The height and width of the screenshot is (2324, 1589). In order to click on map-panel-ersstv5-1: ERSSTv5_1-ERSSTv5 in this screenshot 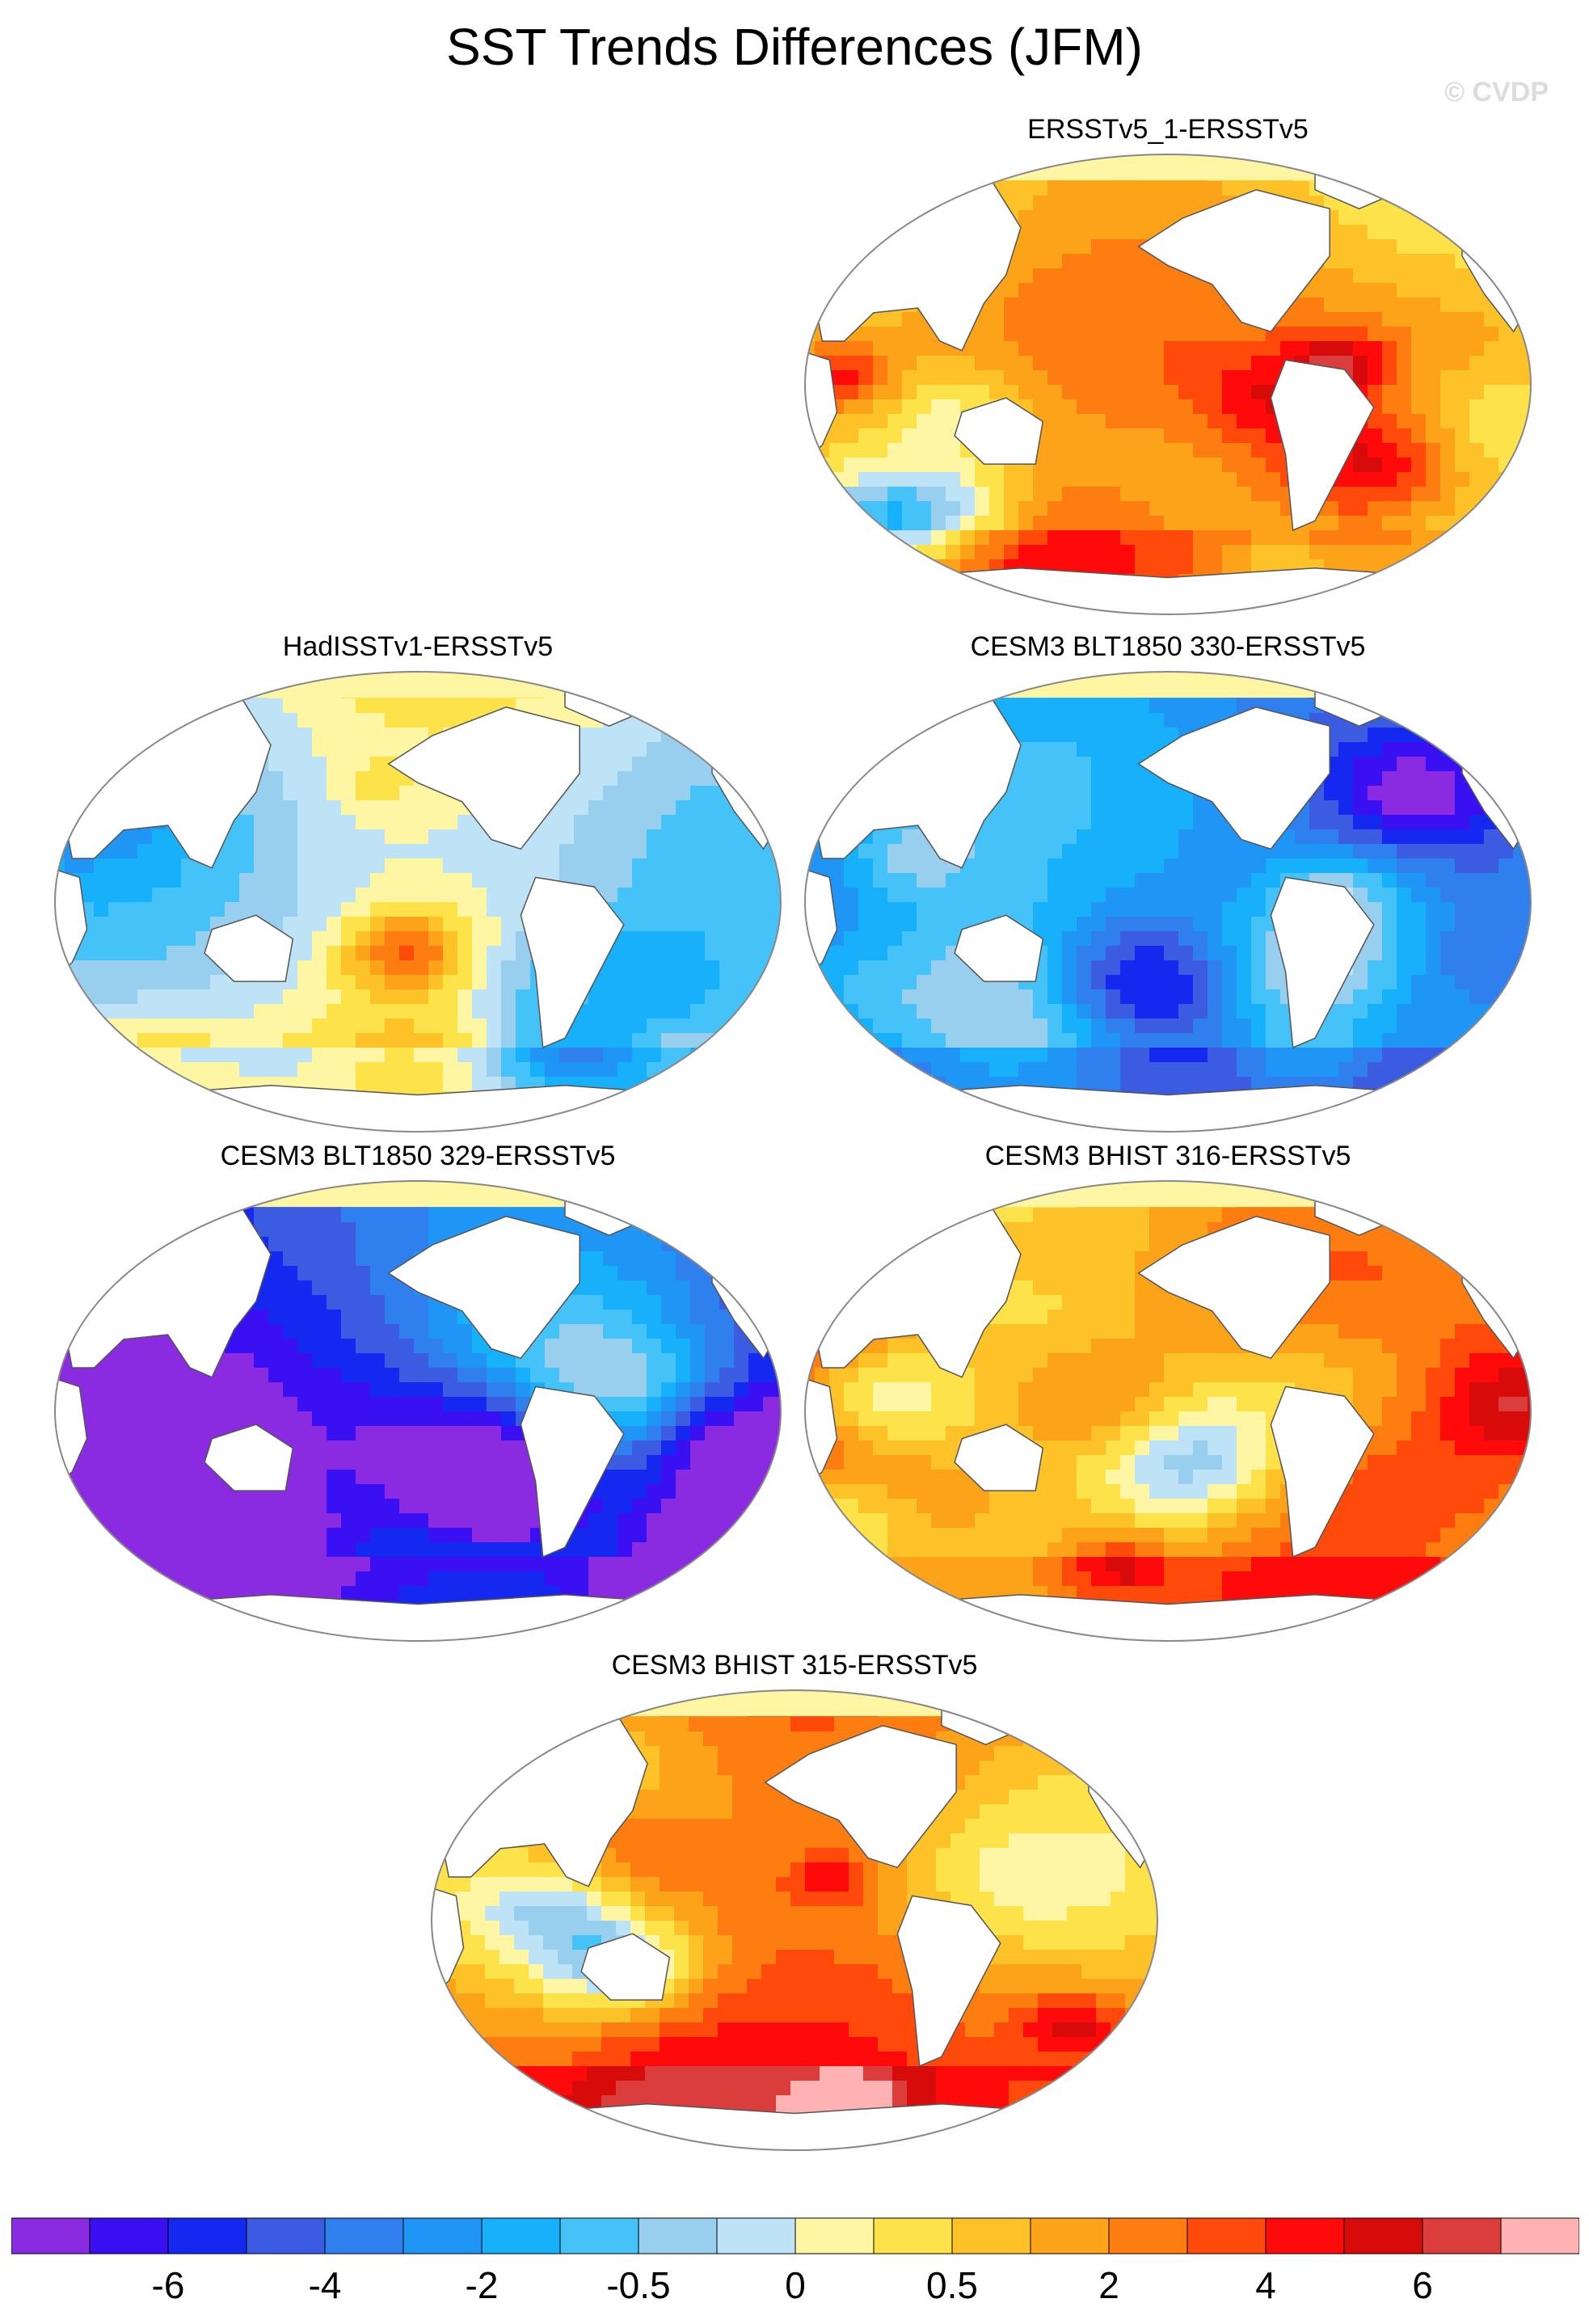, I will do `click(1168, 372)`.